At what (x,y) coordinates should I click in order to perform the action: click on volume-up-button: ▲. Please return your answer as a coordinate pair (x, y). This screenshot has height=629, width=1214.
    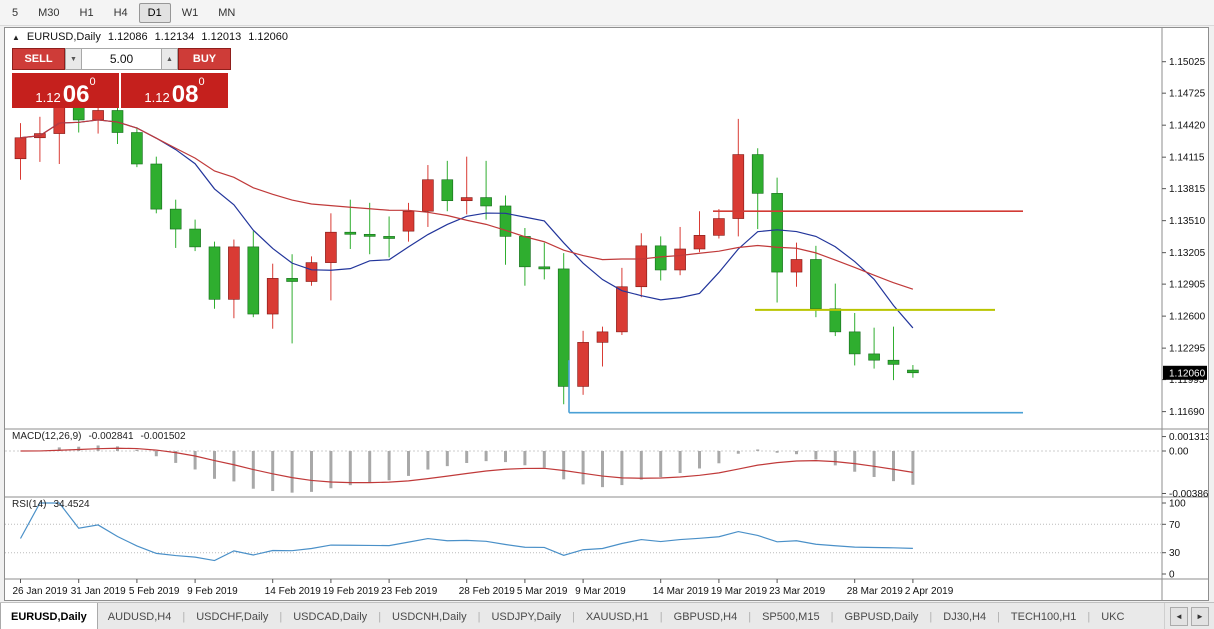
    Looking at the image, I should click on (169, 59).